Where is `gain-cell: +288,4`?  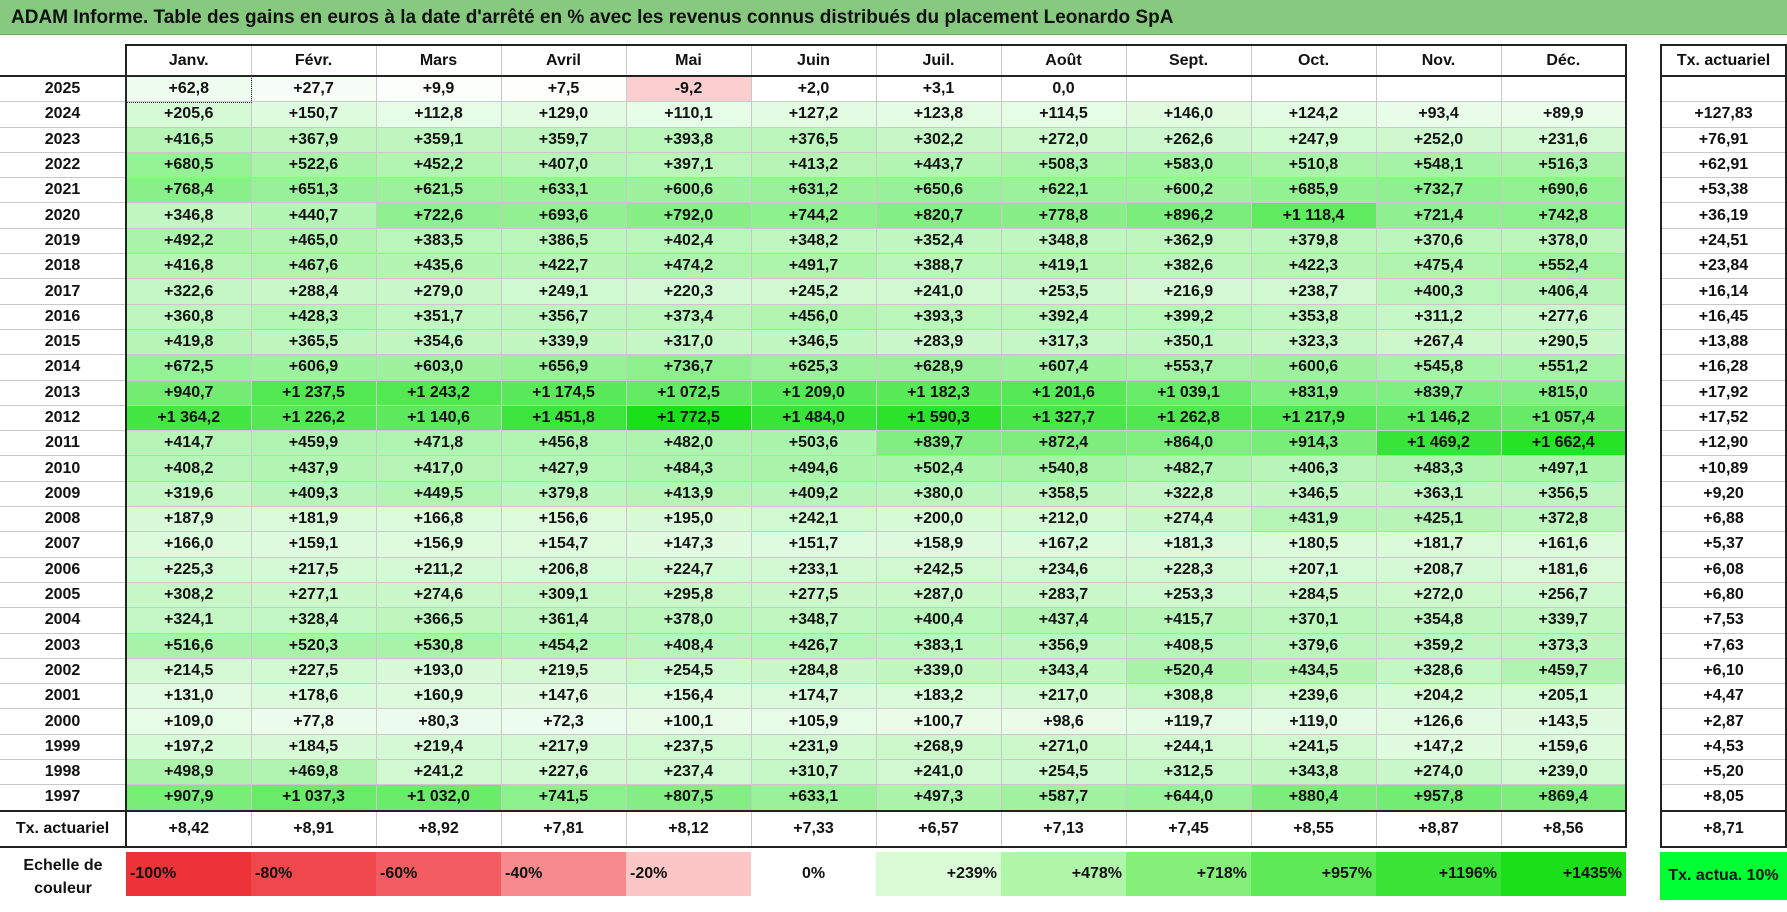 gain-cell: +288,4 is located at coordinates (313, 291).